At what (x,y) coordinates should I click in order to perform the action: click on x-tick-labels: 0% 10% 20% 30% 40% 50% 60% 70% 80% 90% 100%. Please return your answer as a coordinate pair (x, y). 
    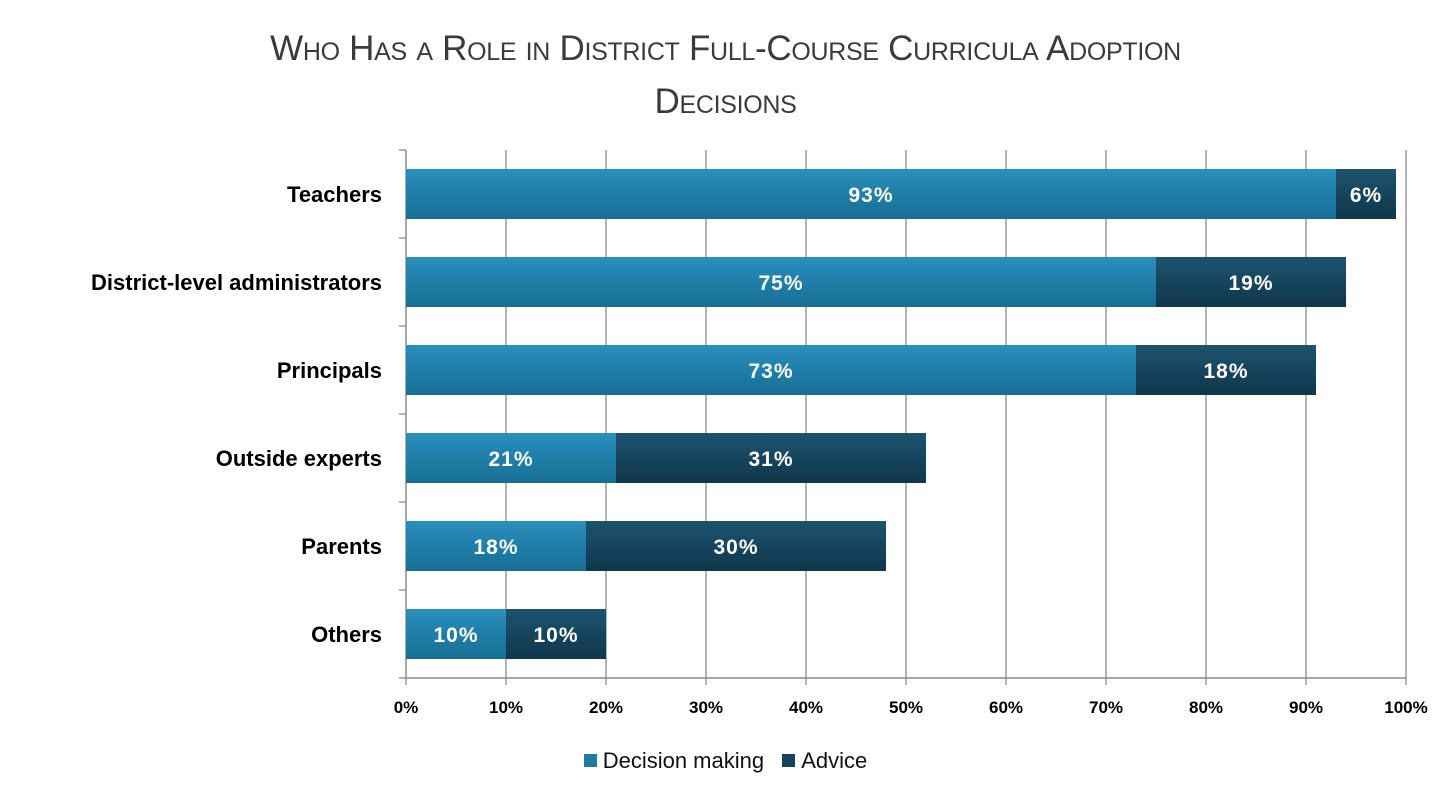
    Looking at the image, I should click on (911, 707).